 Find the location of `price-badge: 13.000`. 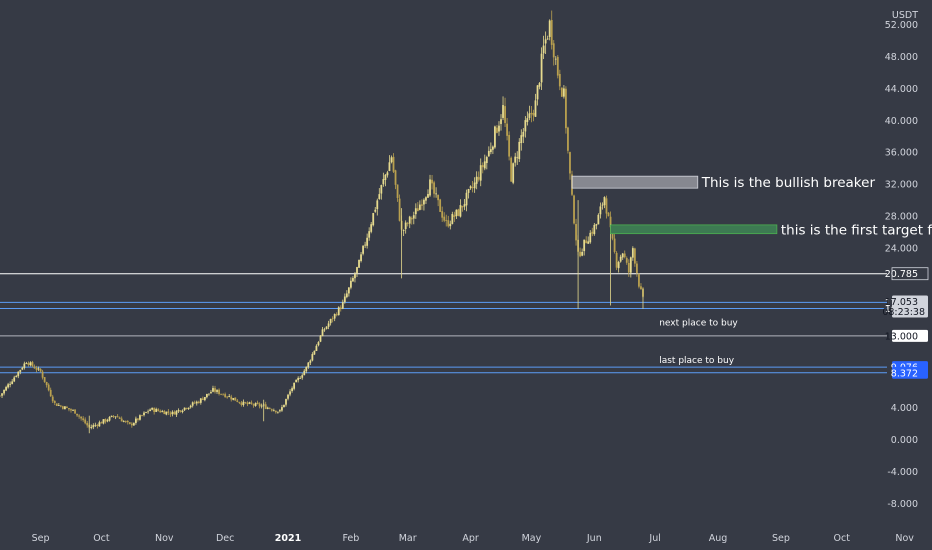

price-badge: 13.000 is located at coordinates (906, 336).